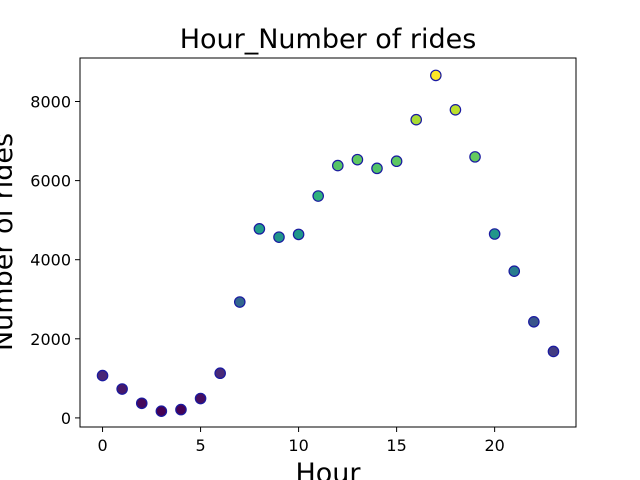 The width and height of the screenshot is (640, 480). I want to click on chart-title: Hour_Number of rides, so click(328, 39).